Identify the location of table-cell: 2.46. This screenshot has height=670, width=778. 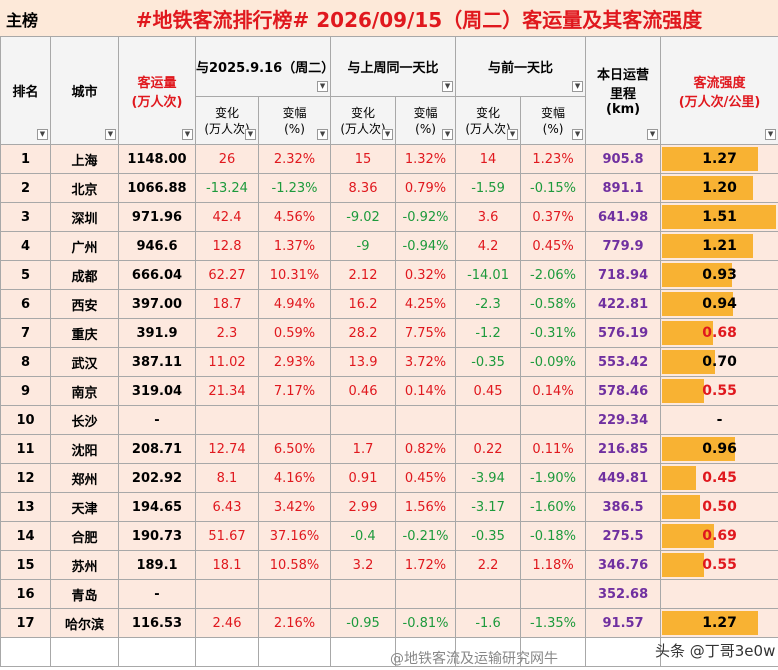
(227, 623).